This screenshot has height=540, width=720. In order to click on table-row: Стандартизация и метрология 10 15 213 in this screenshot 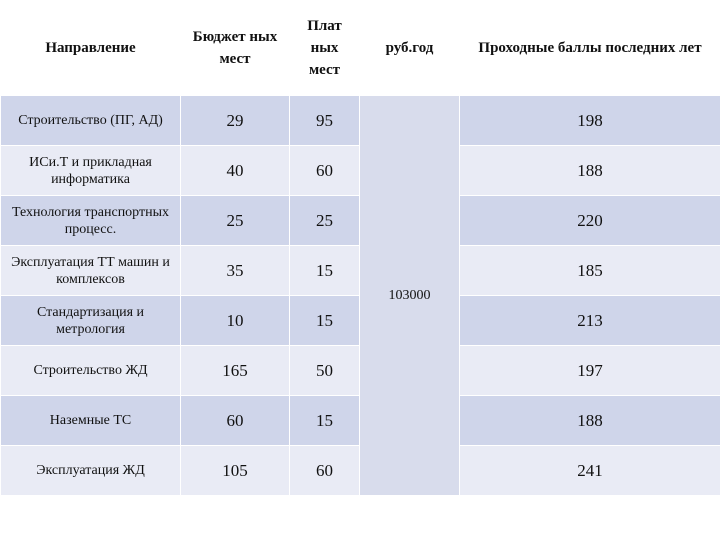, I will do `click(360, 320)`.